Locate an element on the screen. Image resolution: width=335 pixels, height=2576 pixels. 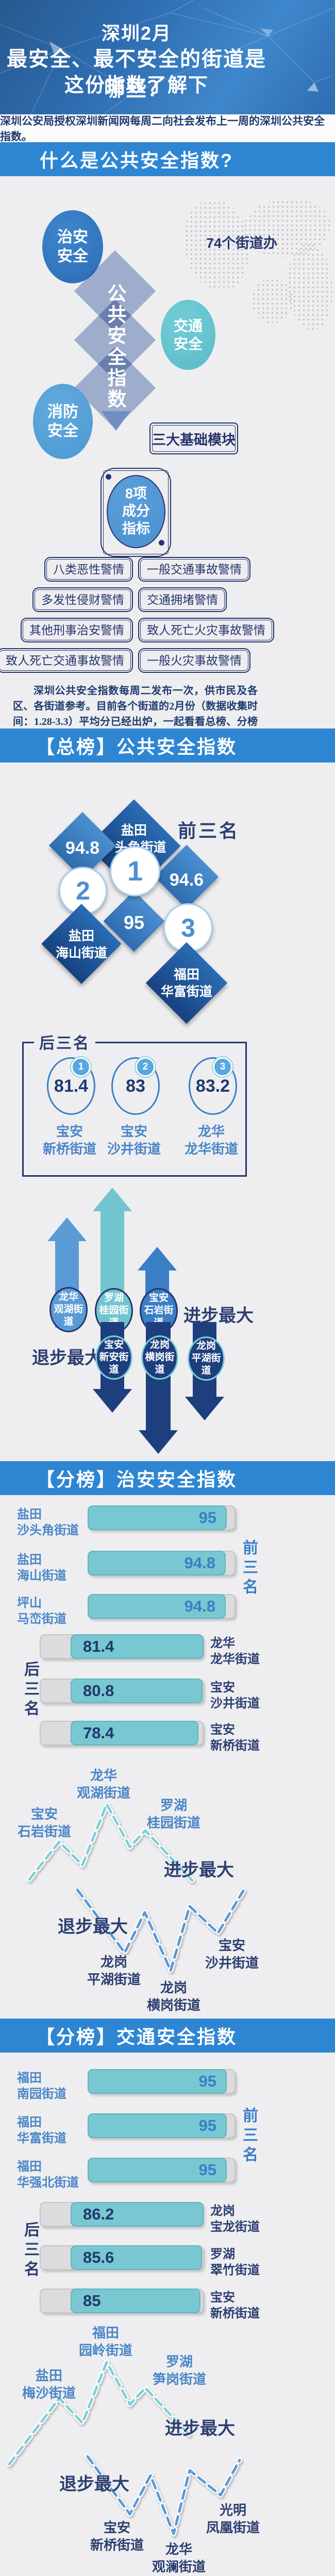
up1-district: 龙华 is located at coordinates (68, 1297).